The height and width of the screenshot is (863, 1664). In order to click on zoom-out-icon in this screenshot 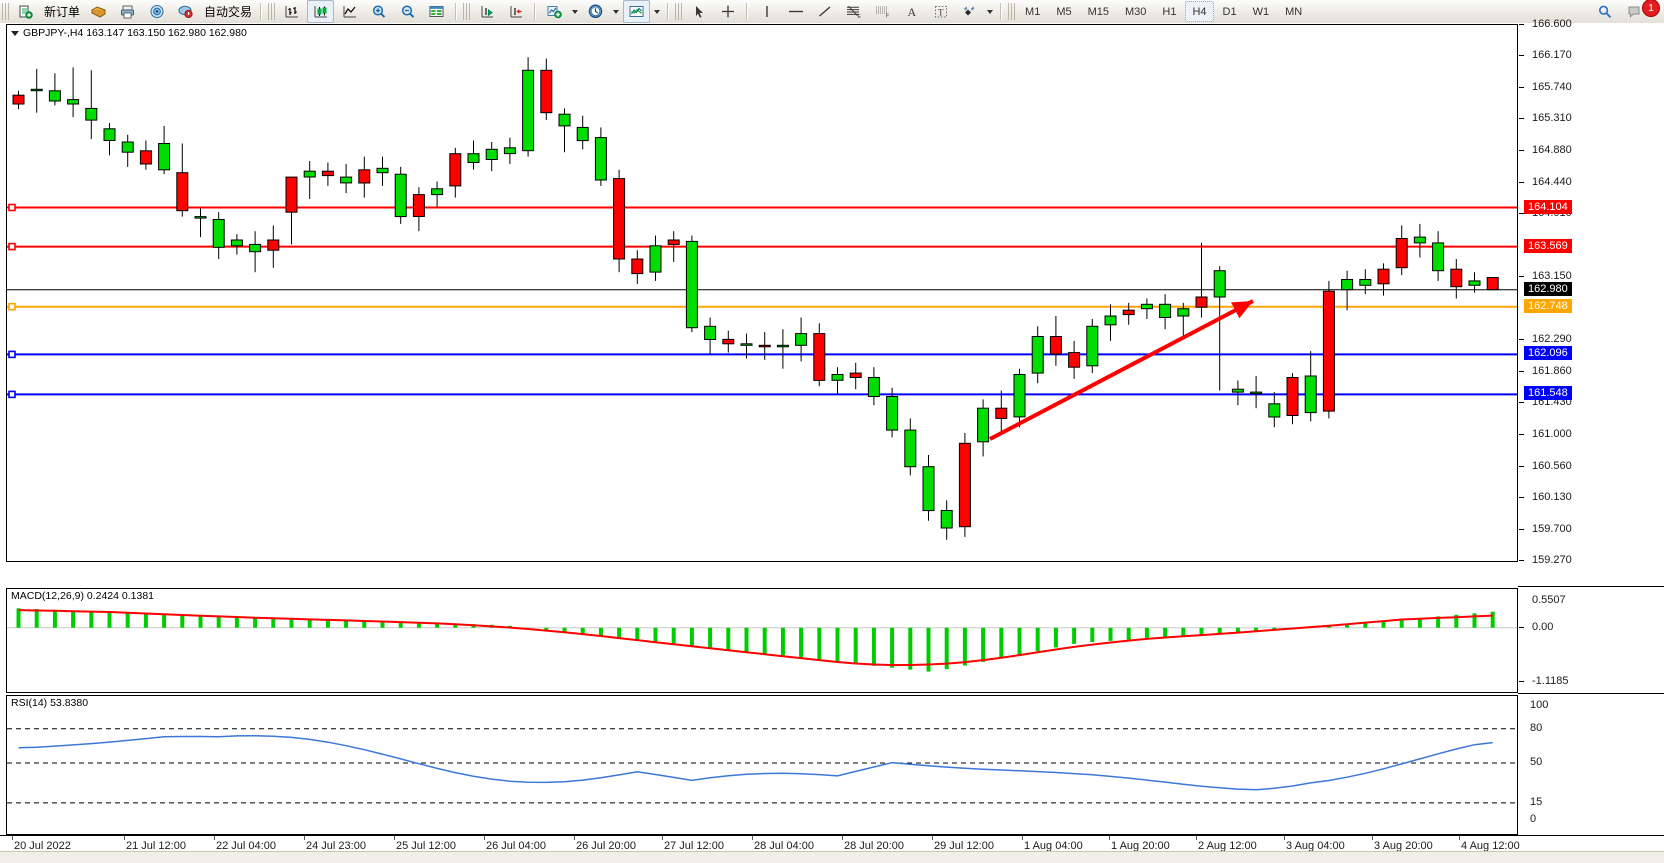, I will do `click(407, 11)`.